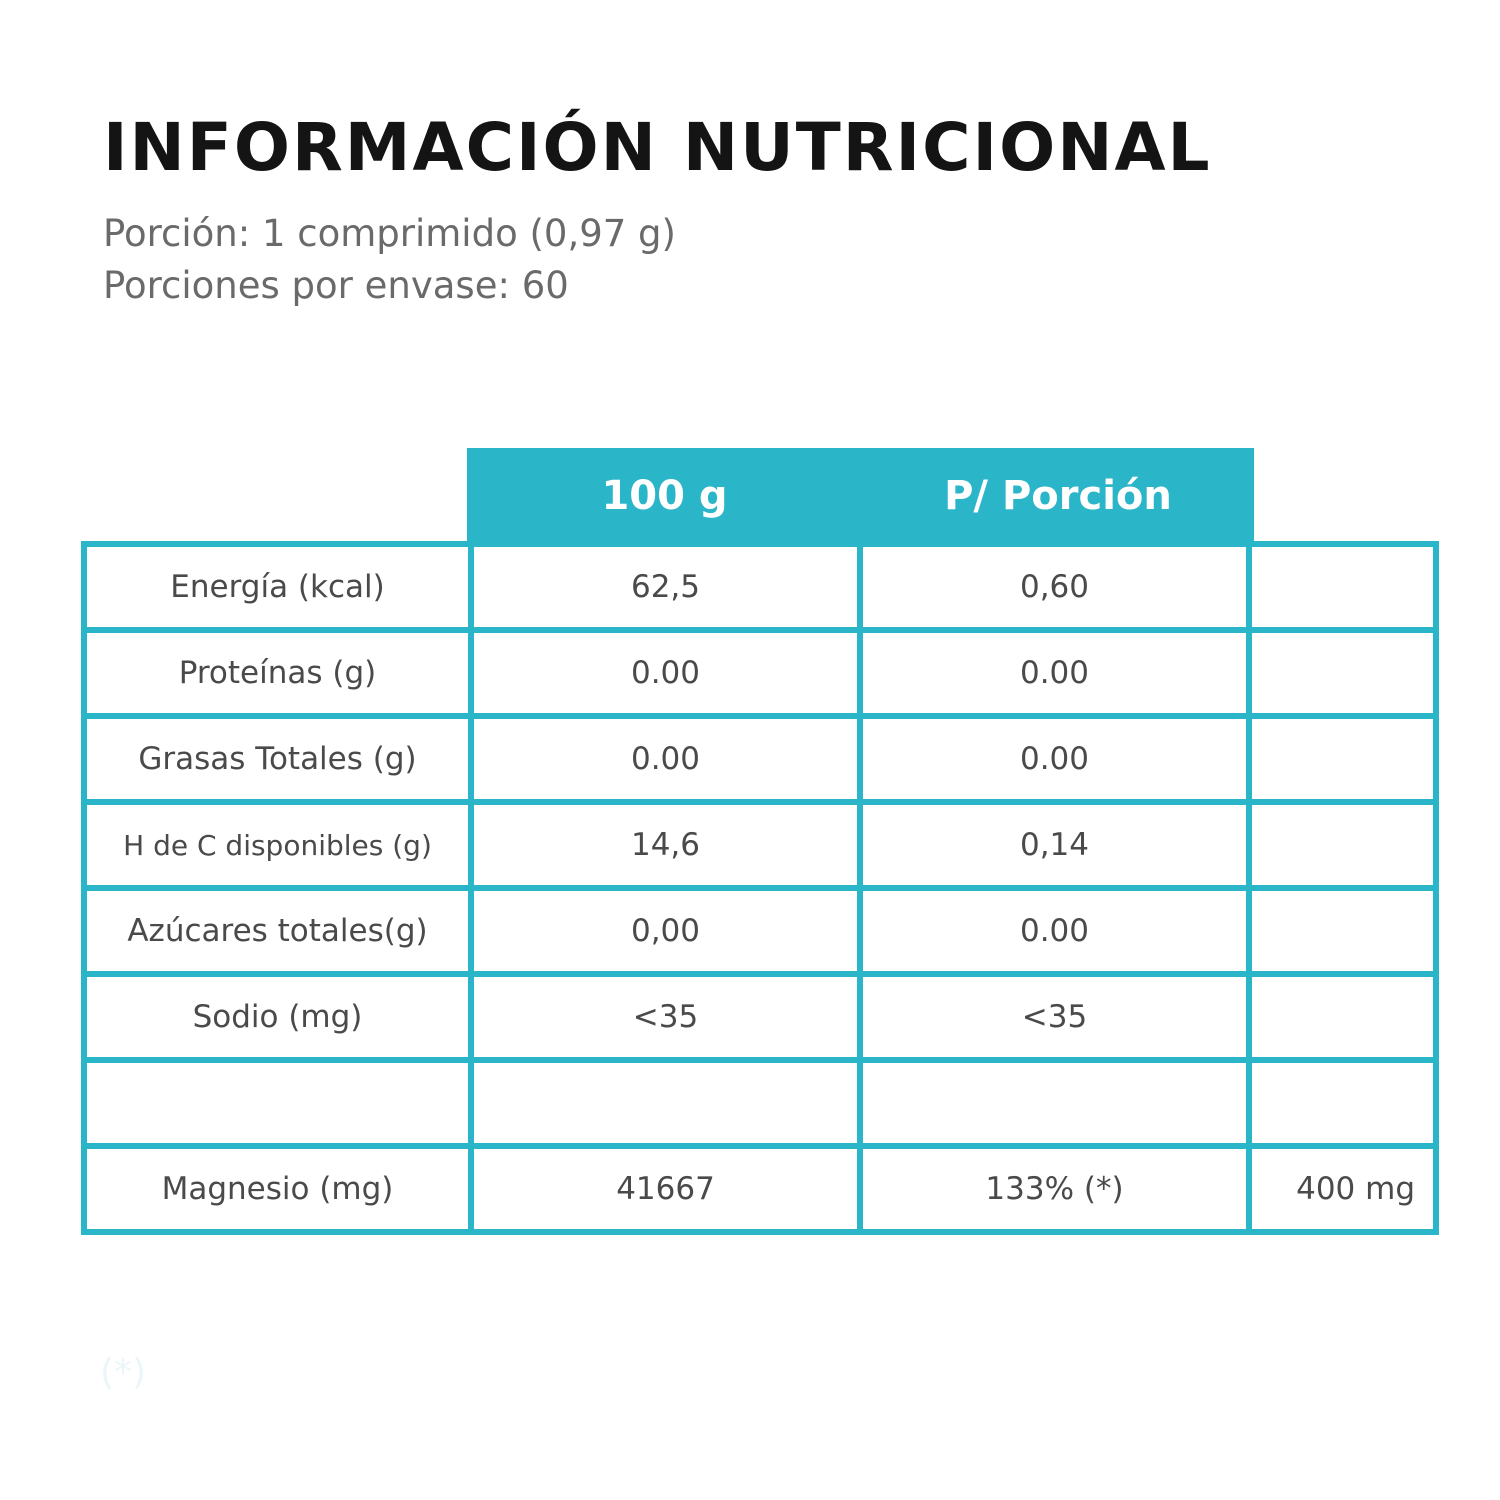 The width and height of the screenshot is (1500, 1500). Describe the element at coordinates (1054, 587) in the screenshot. I see `value-per-portion: 0,60` at that location.